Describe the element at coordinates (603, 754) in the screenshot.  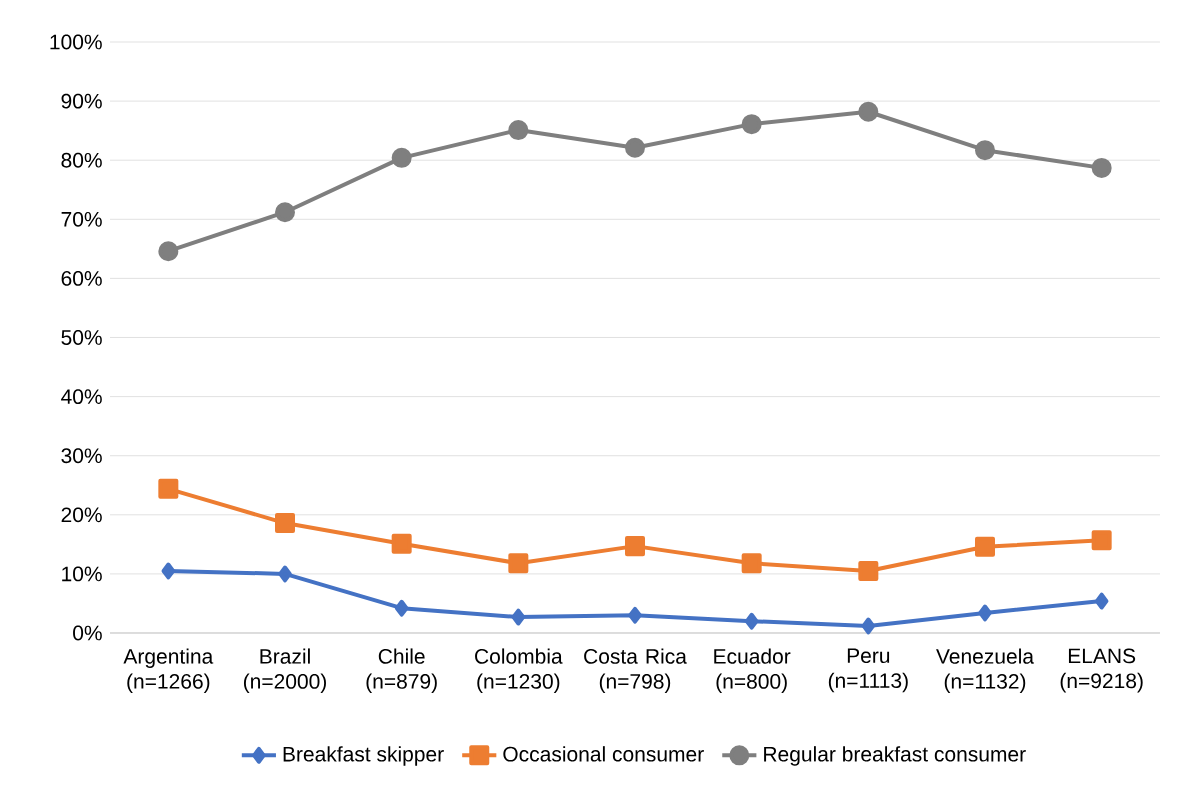
I see `legend-label: Occasional consumer` at that location.